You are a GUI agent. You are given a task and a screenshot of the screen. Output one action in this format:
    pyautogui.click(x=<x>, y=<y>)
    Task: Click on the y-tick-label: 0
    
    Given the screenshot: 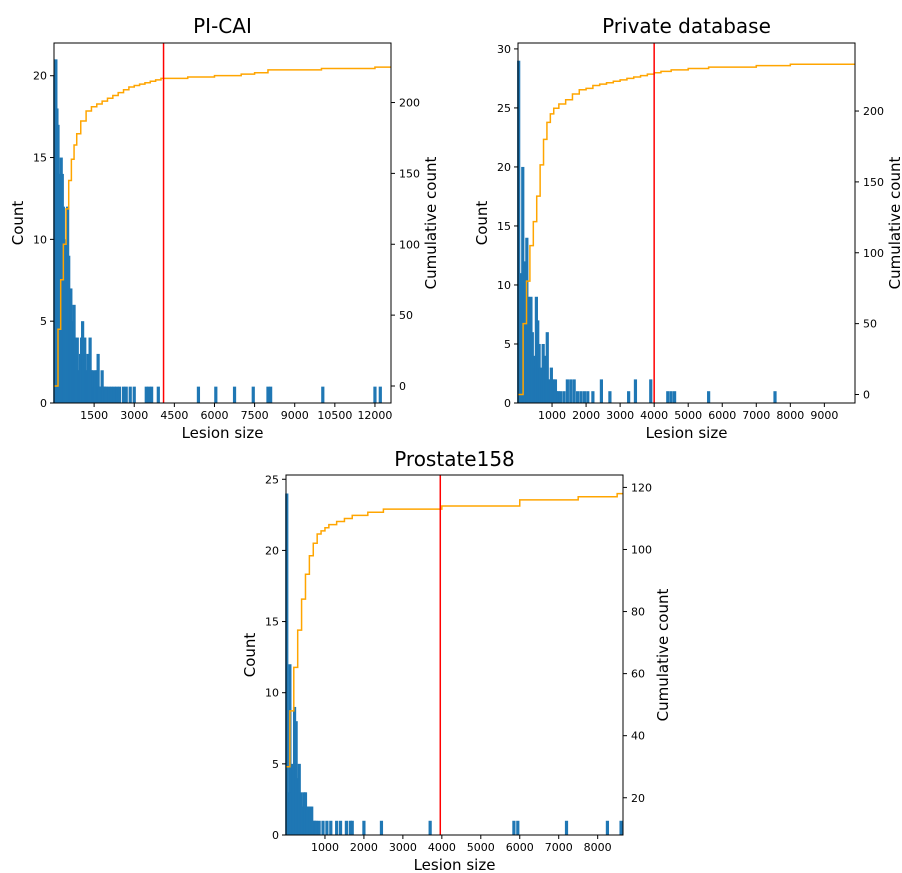 What is the action you would take?
    pyautogui.click(x=43, y=403)
    